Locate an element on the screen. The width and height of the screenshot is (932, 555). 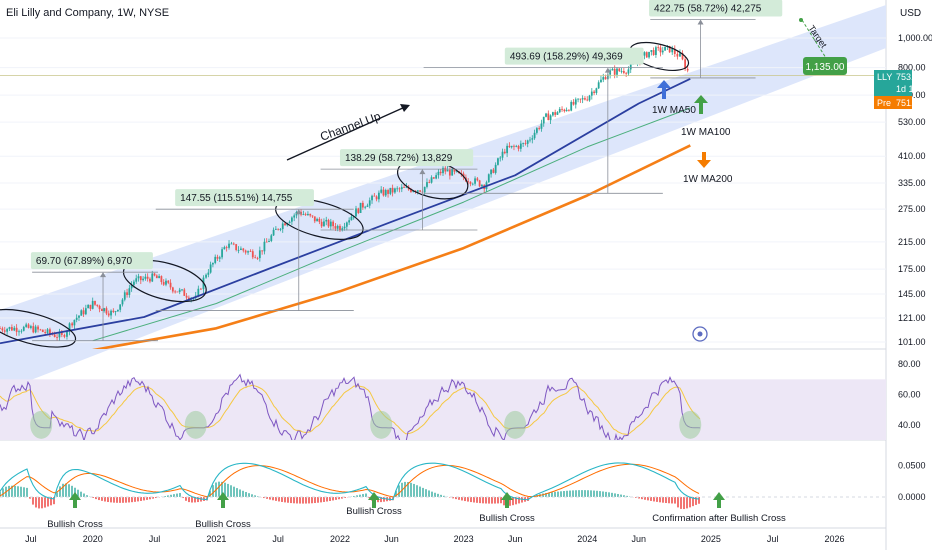
time-axis-tick: Jul is located at coordinates (773, 539).